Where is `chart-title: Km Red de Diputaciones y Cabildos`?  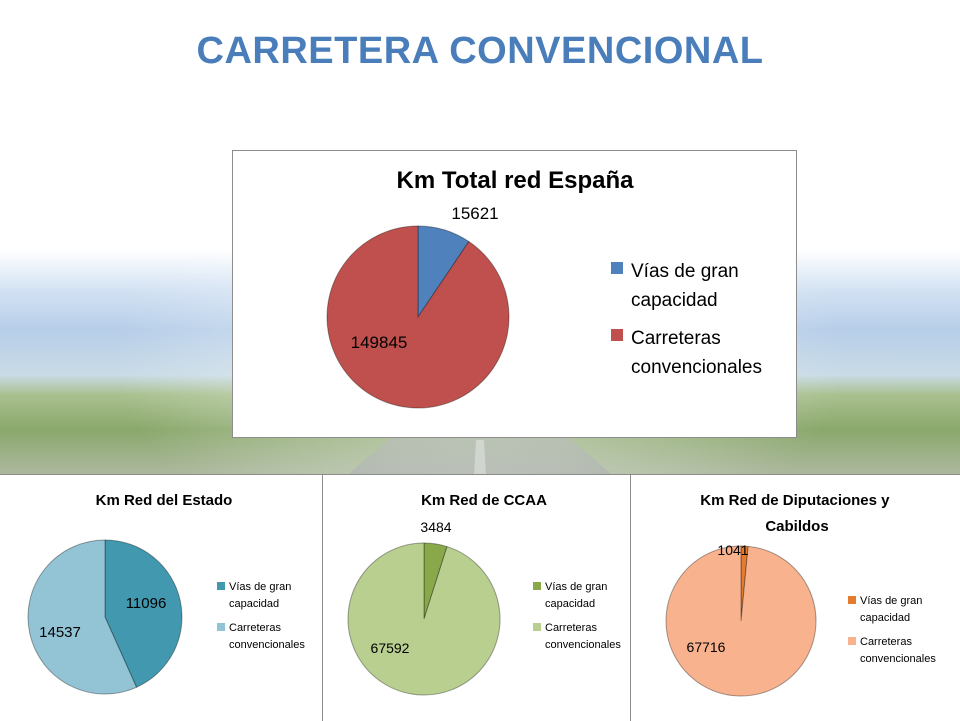
chart-title: Km Red de Diputaciones y Cabildos is located at coordinates (796, 513).